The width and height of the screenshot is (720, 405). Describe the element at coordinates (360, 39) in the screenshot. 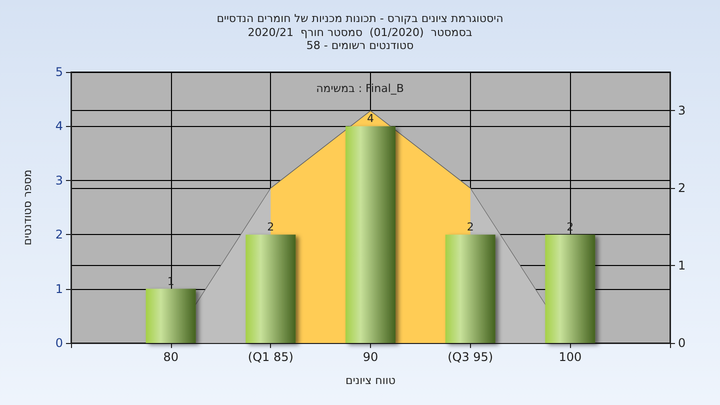

I see `chart-subtitle: בסמסטר (01/2020) סמסטר חורף 2020/21 סטודנטים רשומים - 58` at that location.